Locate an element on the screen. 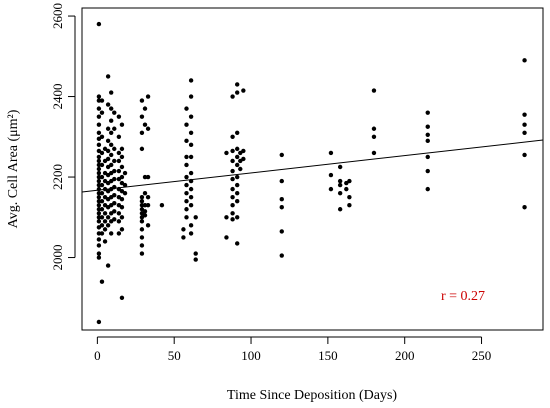  y-tick-label: 2400 is located at coordinates (57, 97).